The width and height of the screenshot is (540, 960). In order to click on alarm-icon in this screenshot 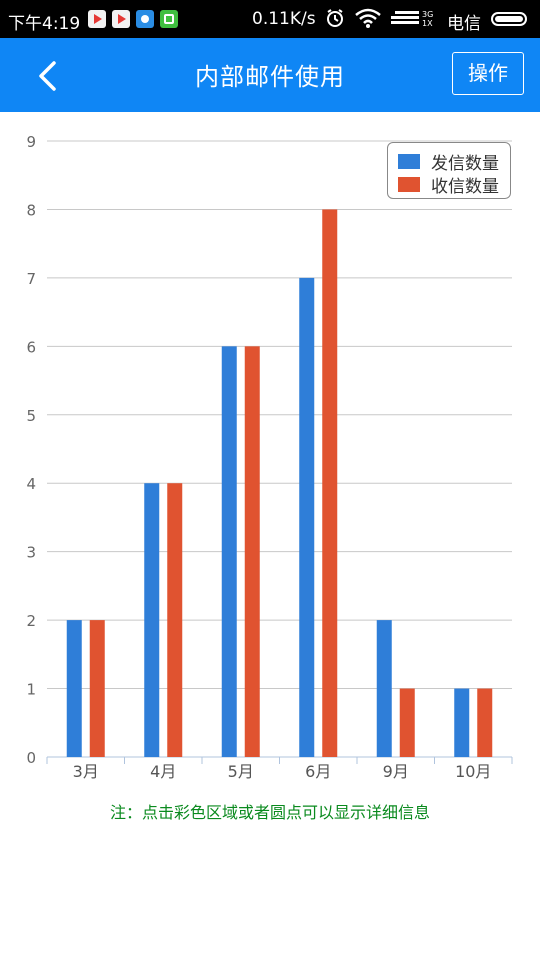, I will do `click(335, 18)`.